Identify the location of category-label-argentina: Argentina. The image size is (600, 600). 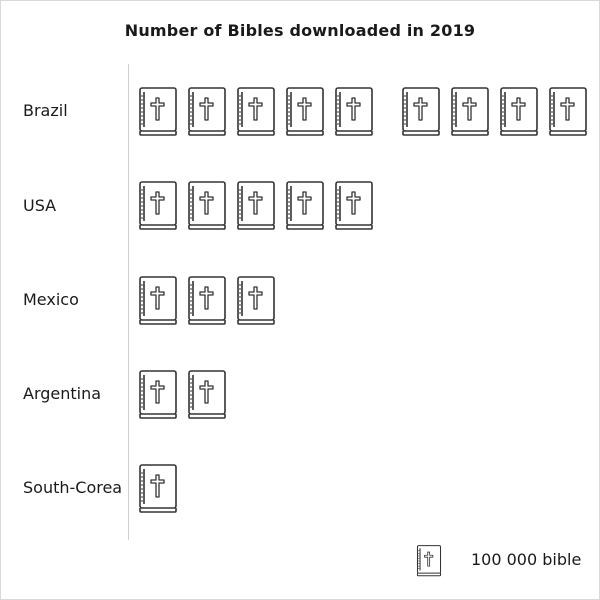
(62, 393).